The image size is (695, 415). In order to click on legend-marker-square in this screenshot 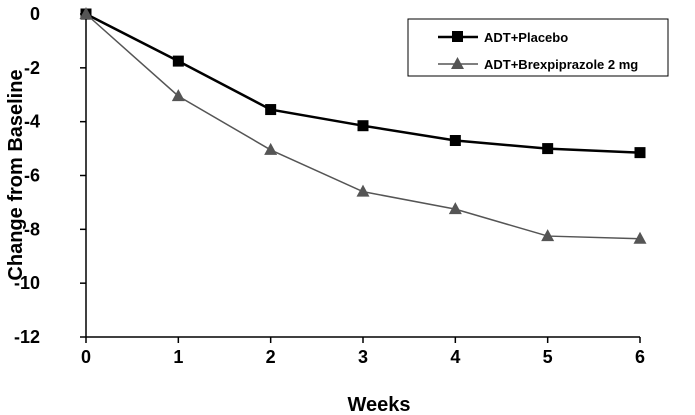, I will do `click(457, 36)`.